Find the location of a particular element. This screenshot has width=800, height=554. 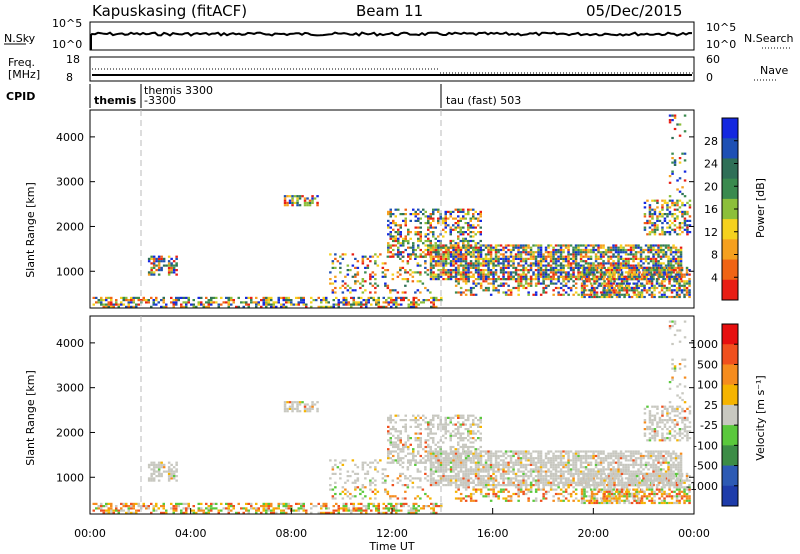

freq-left-tick-bottom: 8 is located at coordinates (69, 77).